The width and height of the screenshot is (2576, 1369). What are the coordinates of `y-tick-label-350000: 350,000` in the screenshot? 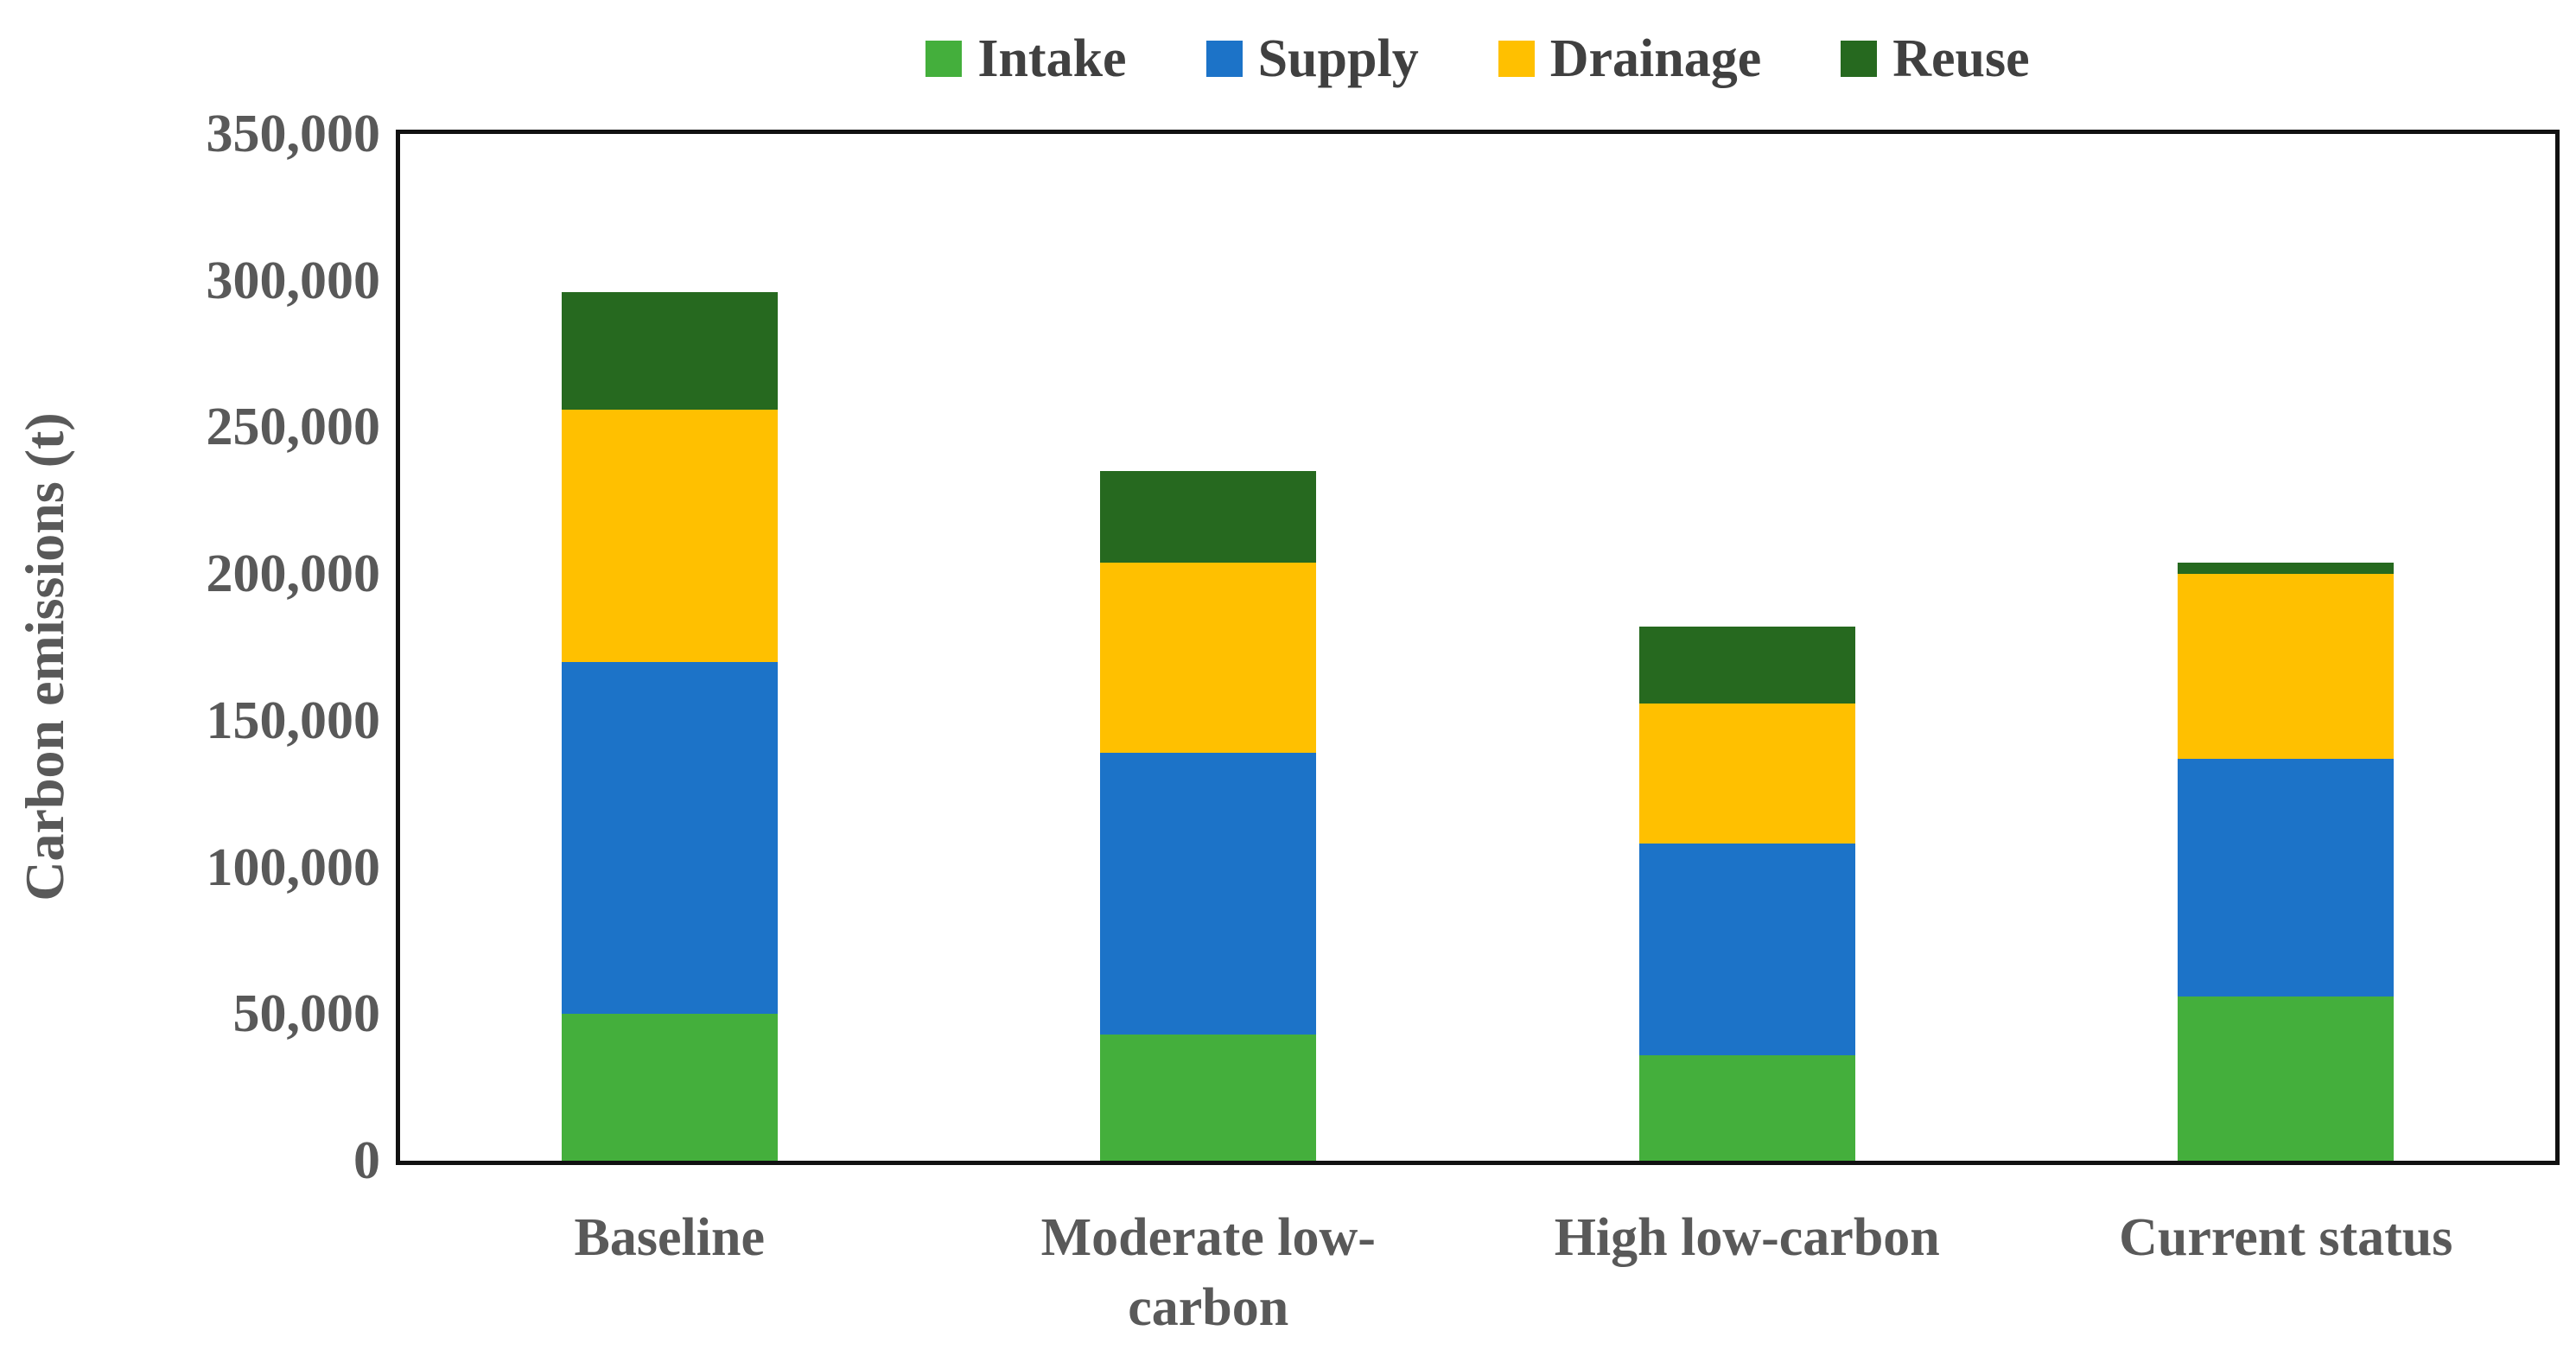 It's located at (294, 134).